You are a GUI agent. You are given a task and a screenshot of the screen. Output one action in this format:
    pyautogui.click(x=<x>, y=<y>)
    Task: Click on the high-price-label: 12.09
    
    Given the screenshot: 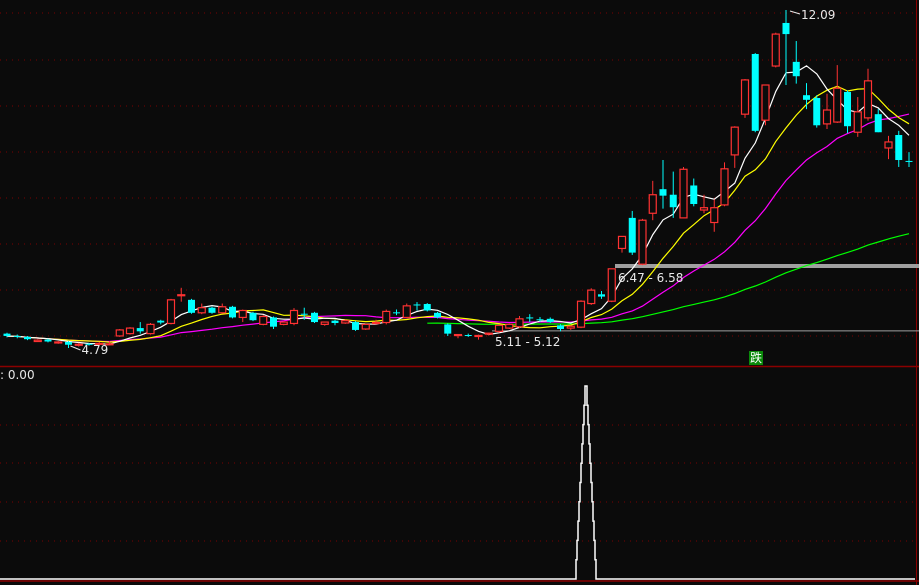 What is the action you would take?
    pyautogui.click(x=818, y=15)
    